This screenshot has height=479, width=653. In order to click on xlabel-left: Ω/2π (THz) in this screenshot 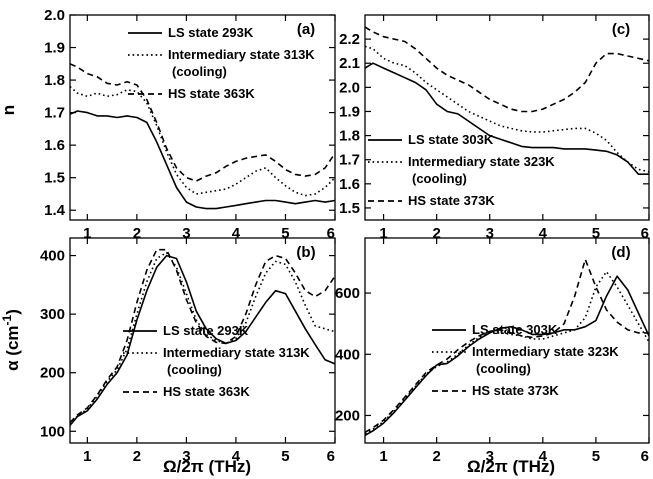, I will do `click(207, 466)`.